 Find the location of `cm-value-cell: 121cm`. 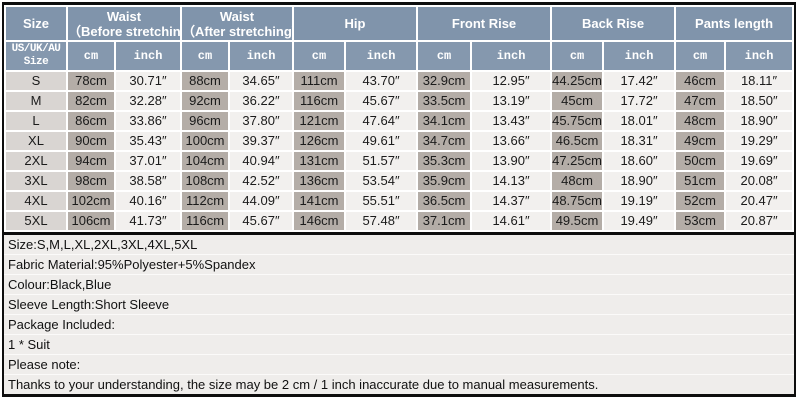

cm-value-cell: 121cm is located at coordinates (319, 121).